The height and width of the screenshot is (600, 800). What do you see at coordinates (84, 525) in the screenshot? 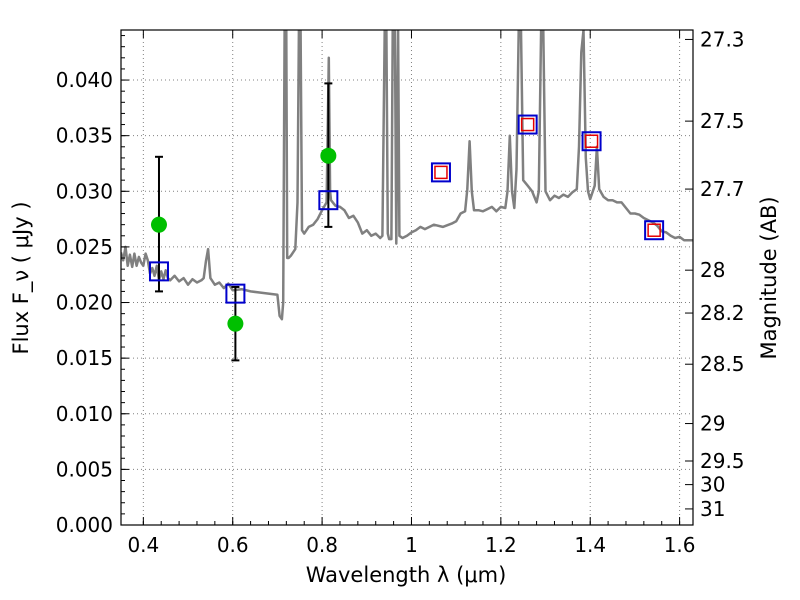
I see `y-tick-label: 0.000` at bounding box center [84, 525].